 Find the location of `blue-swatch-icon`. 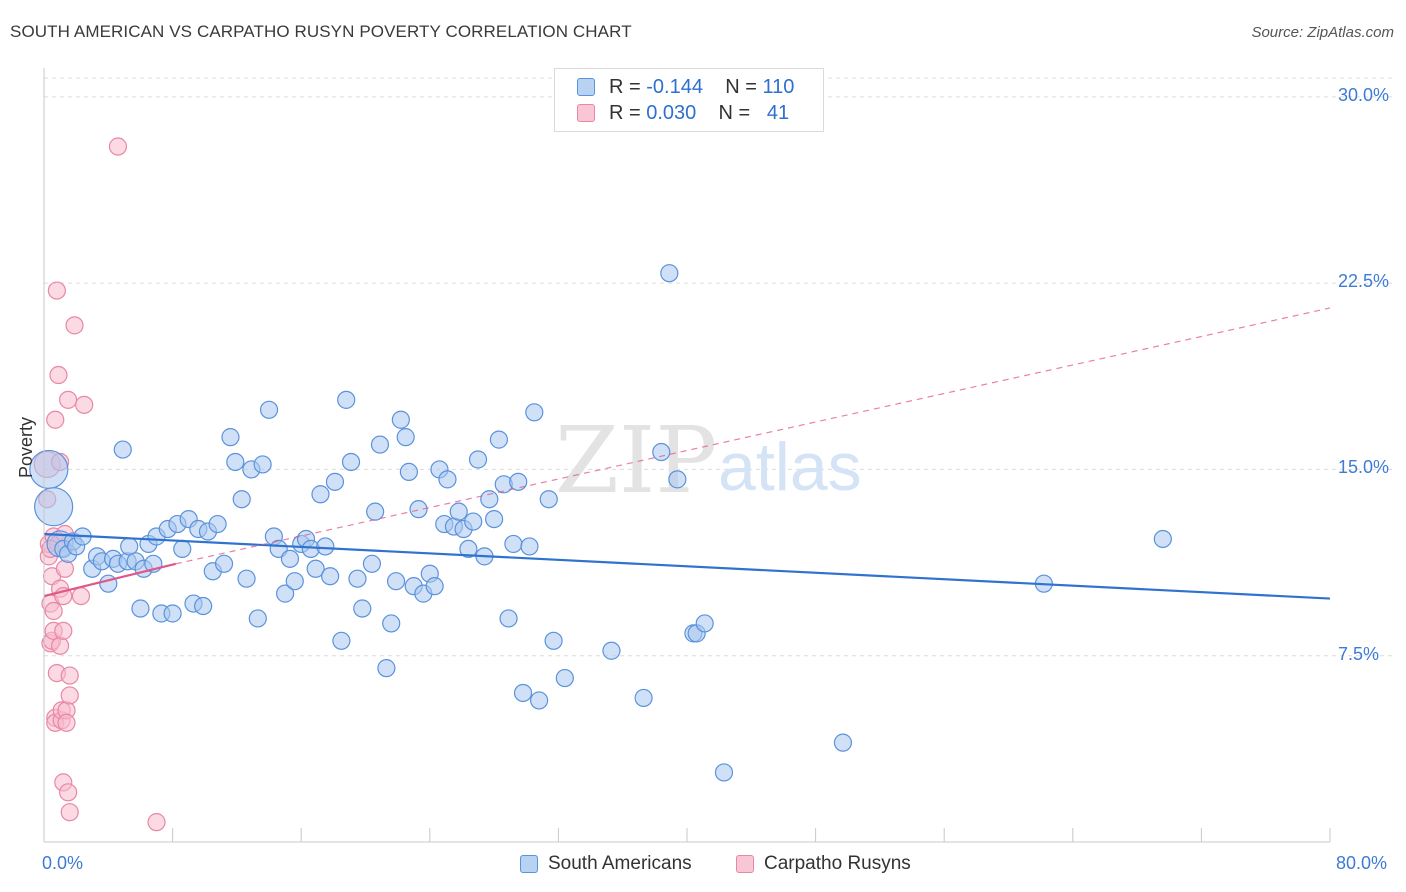

blue-swatch-icon is located at coordinates (586, 87).